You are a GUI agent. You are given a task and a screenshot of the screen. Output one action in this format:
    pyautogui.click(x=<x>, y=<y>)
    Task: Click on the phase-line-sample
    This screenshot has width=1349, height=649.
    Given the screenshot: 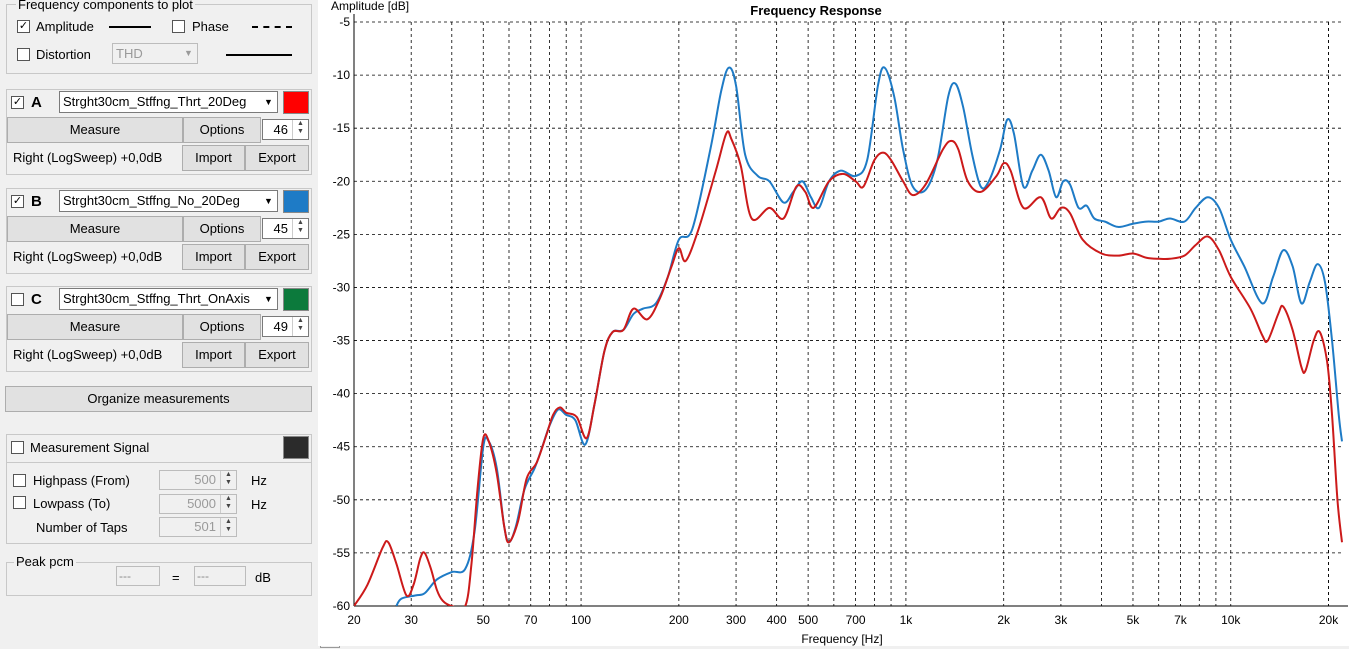 What is the action you would take?
    pyautogui.click(x=272, y=27)
    